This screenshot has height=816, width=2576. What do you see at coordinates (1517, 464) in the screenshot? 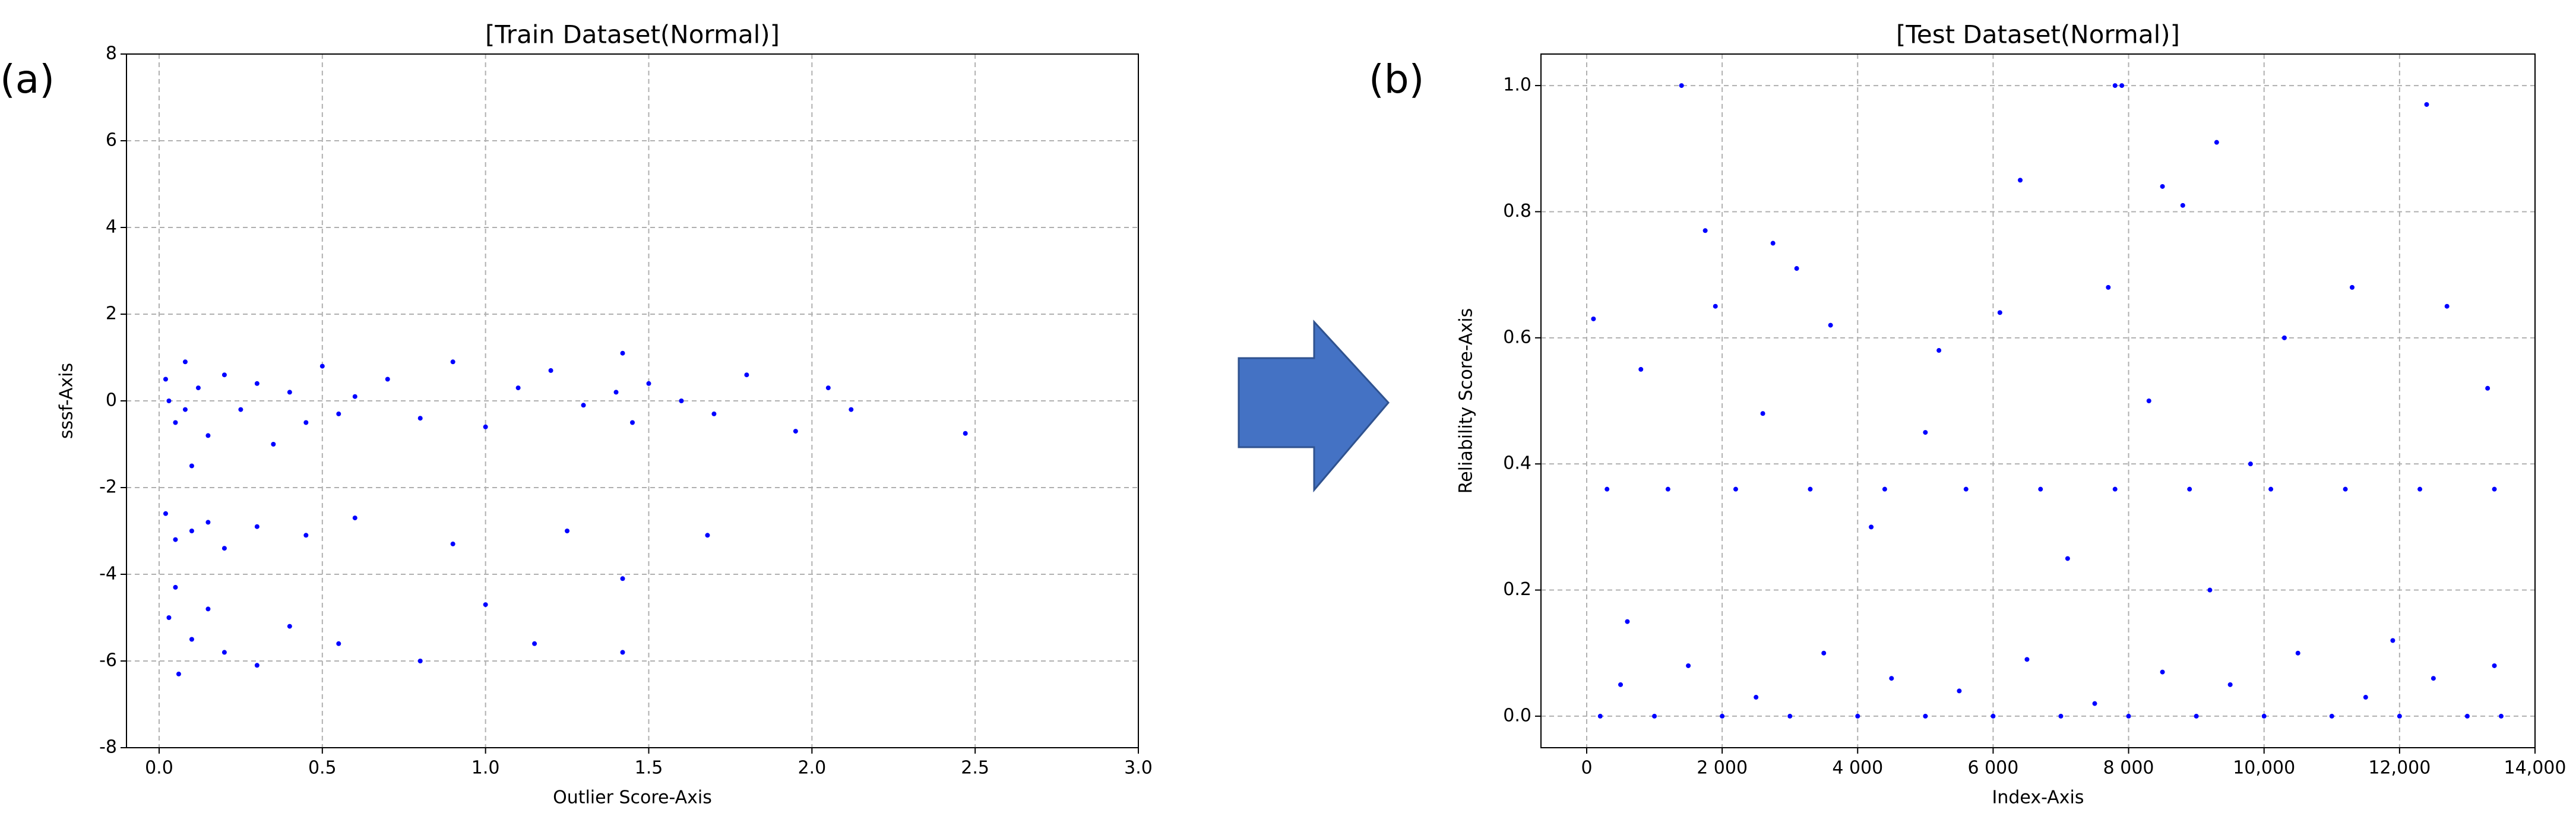
I see `y-tick-label: 0.4` at bounding box center [1517, 464].